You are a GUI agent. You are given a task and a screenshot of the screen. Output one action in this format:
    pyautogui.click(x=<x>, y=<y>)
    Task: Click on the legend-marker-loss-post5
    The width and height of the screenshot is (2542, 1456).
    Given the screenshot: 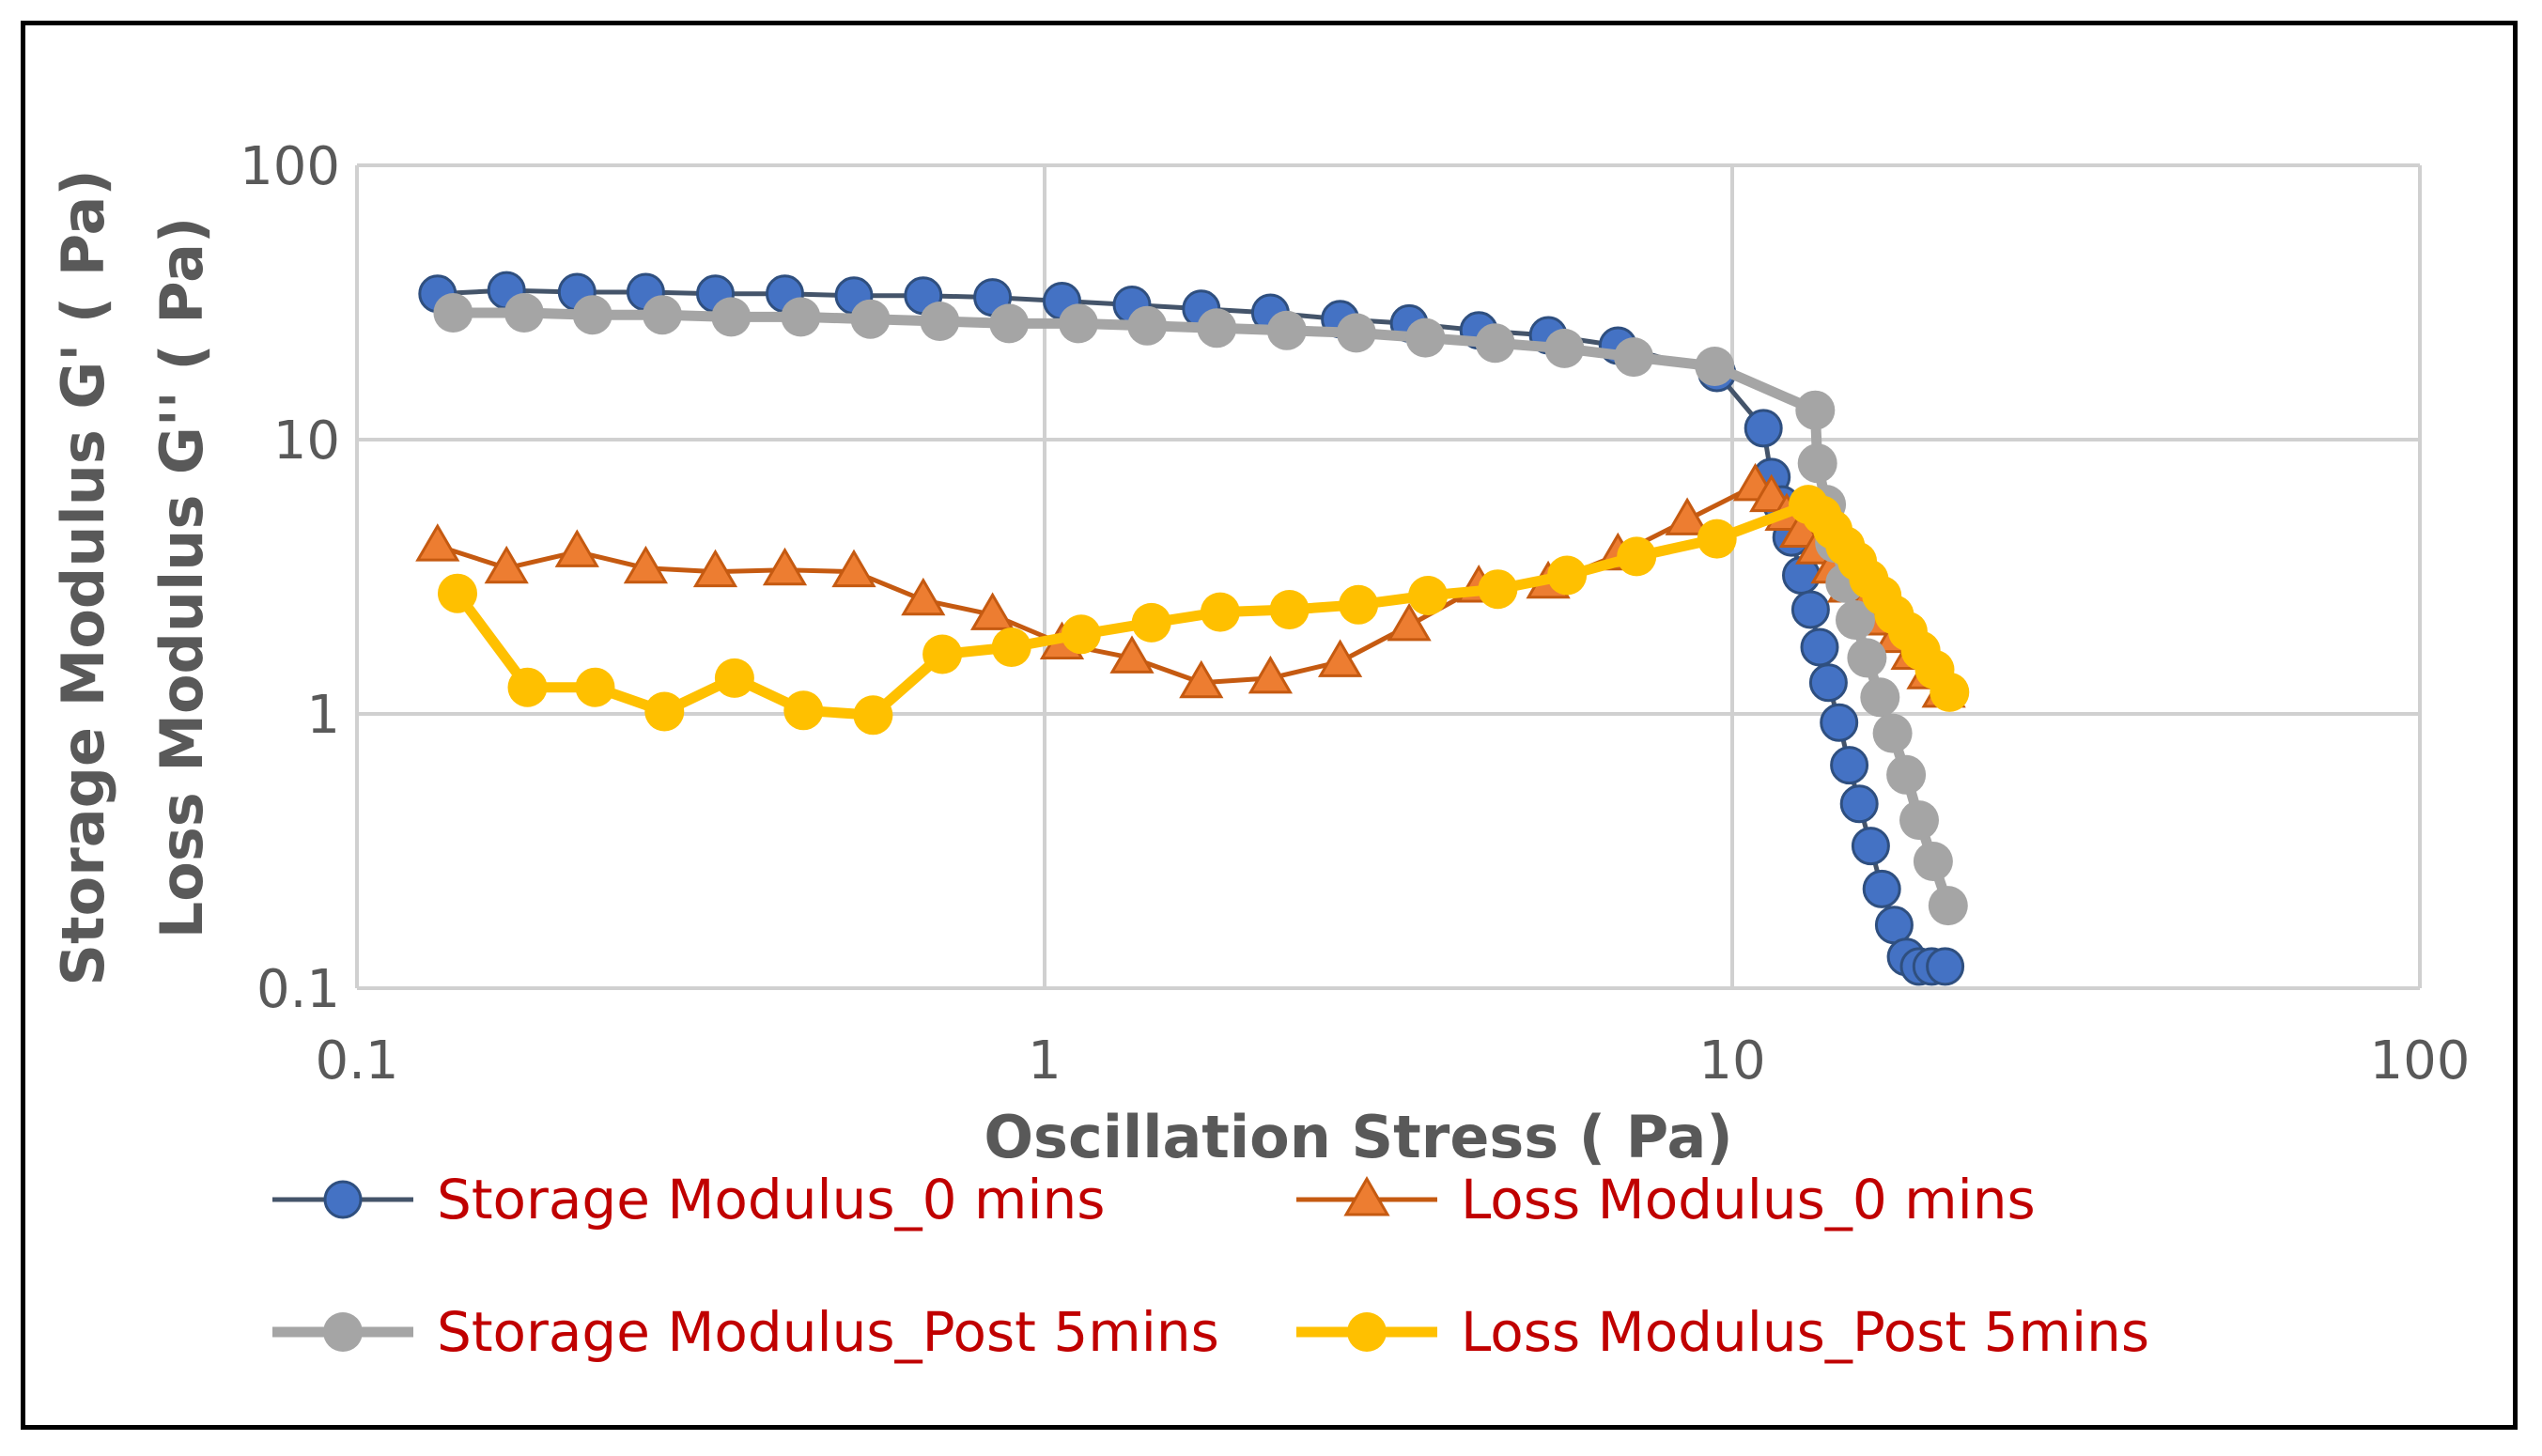 What is the action you would take?
    pyautogui.click(x=1367, y=1332)
    